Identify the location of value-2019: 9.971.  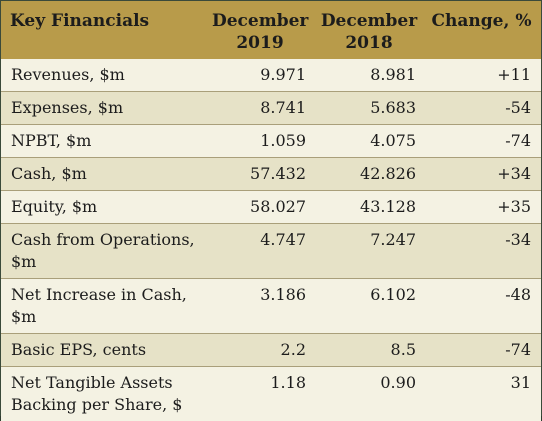
(260, 75).